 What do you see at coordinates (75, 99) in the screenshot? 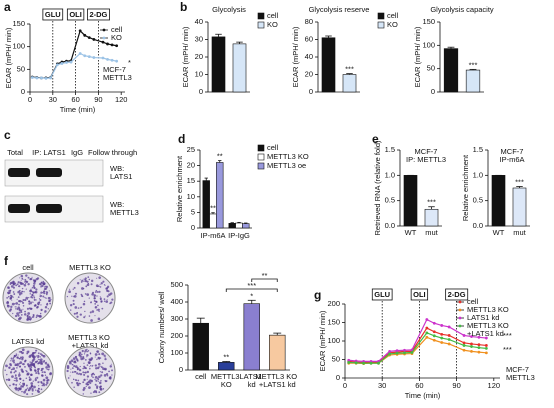
I see `x-tick-label: 60` at bounding box center [75, 99].